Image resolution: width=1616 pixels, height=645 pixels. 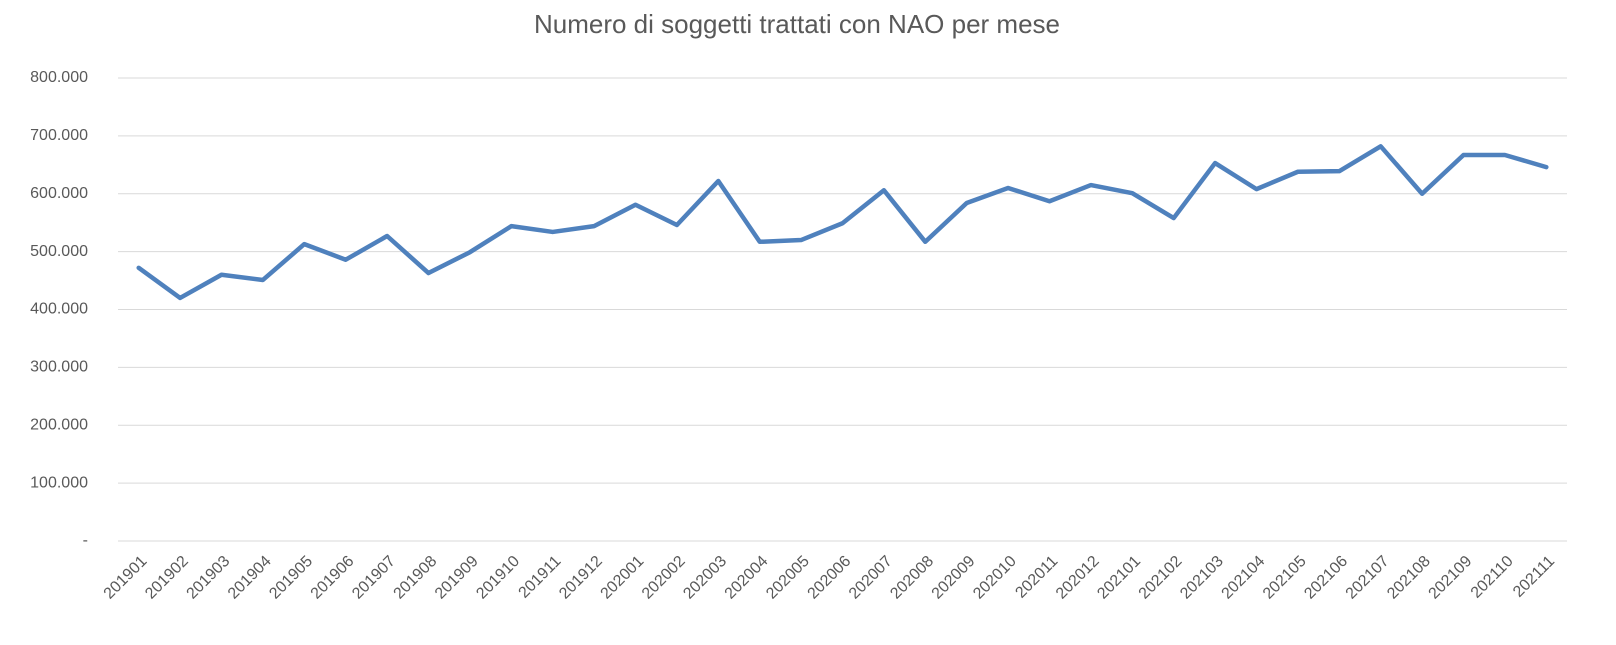 I want to click on x-tick-label: 202011, so click(x=1036, y=577).